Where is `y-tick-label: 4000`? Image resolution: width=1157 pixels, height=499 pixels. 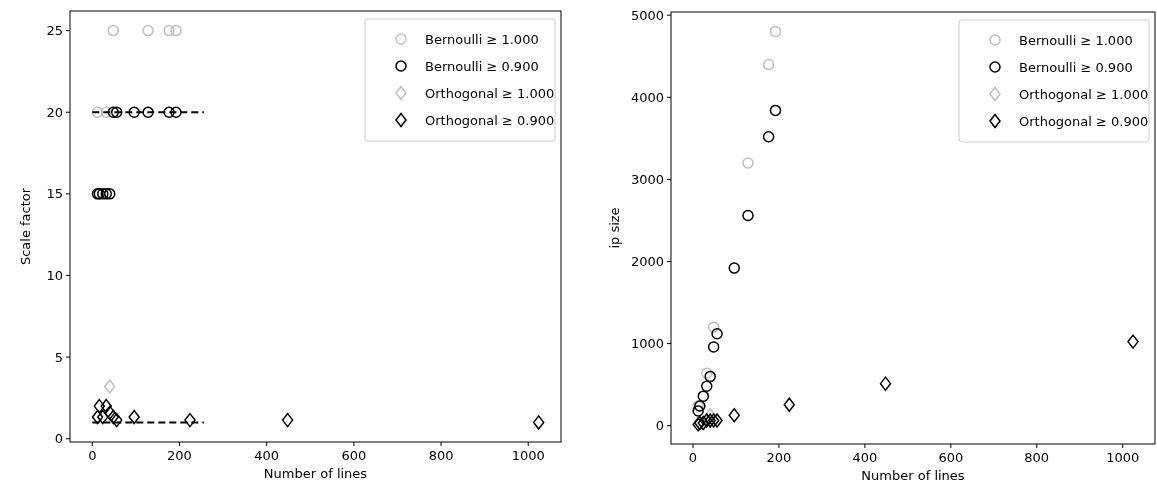 y-tick-label: 4000 is located at coordinates (647, 97).